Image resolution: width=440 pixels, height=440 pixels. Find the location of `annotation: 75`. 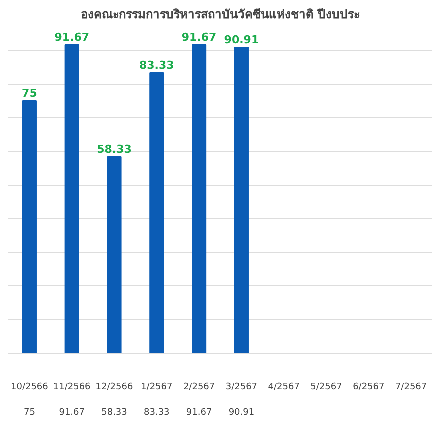

annotation: 75 is located at coordinates (30, 93).